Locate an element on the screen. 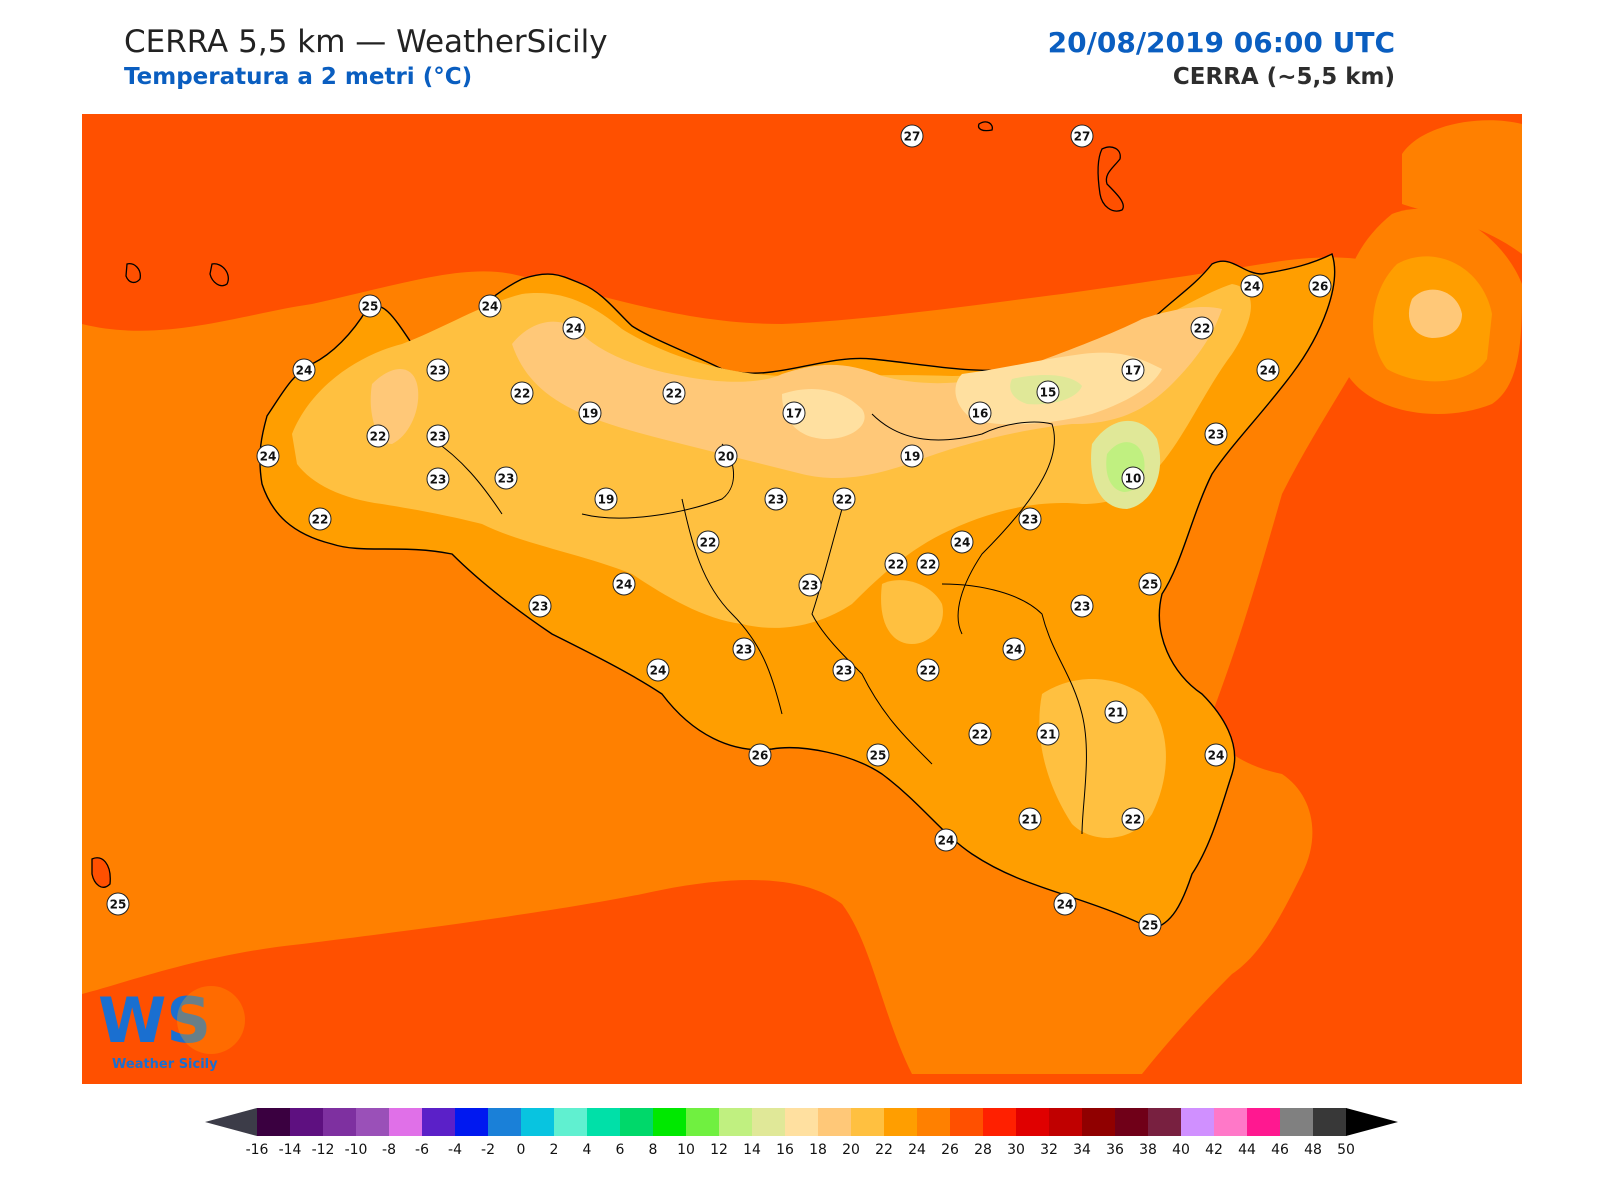  colorbar-tick-label: 16 is located at coordinates (785, 1150).